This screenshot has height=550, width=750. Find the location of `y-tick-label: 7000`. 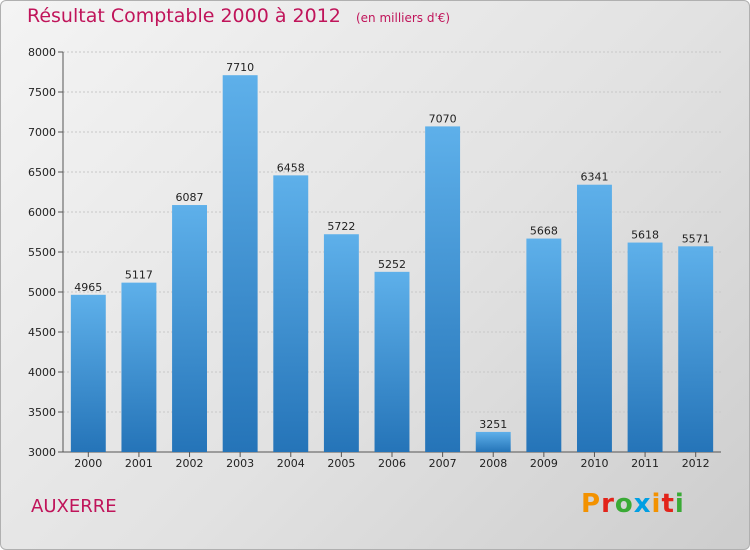

y-tick-label: 7000 is located at coordinates (42, 132).